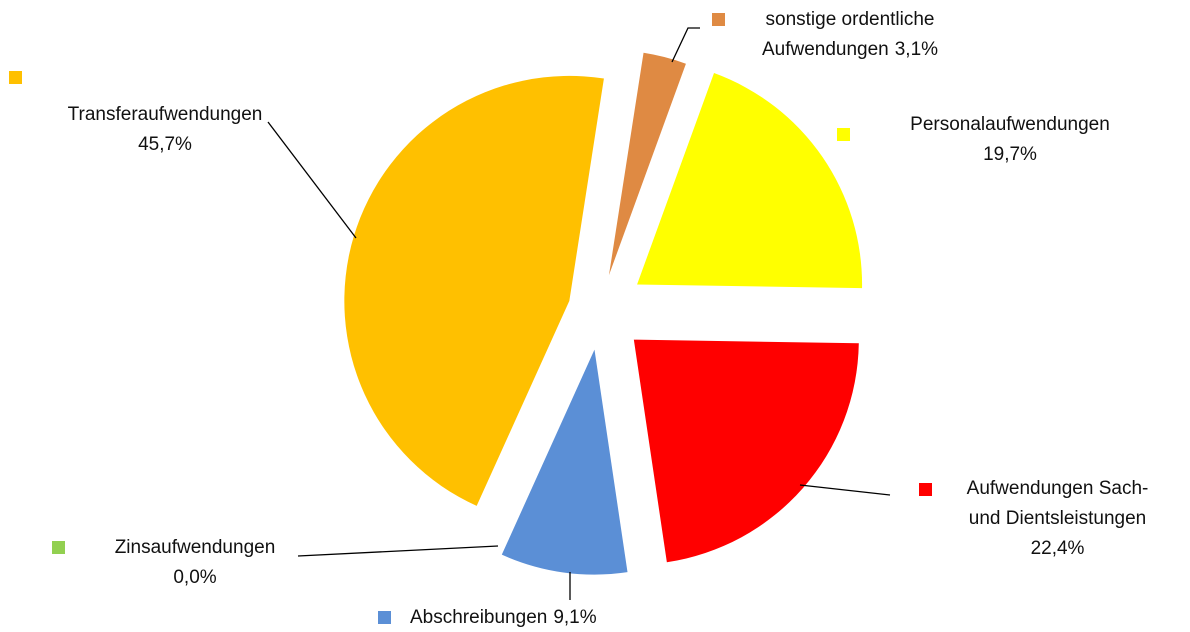  What do you see at coordinates (1057, 548) in the screenshot?
I see `value-label: 22,4%` at bounding box center [1057, 548].